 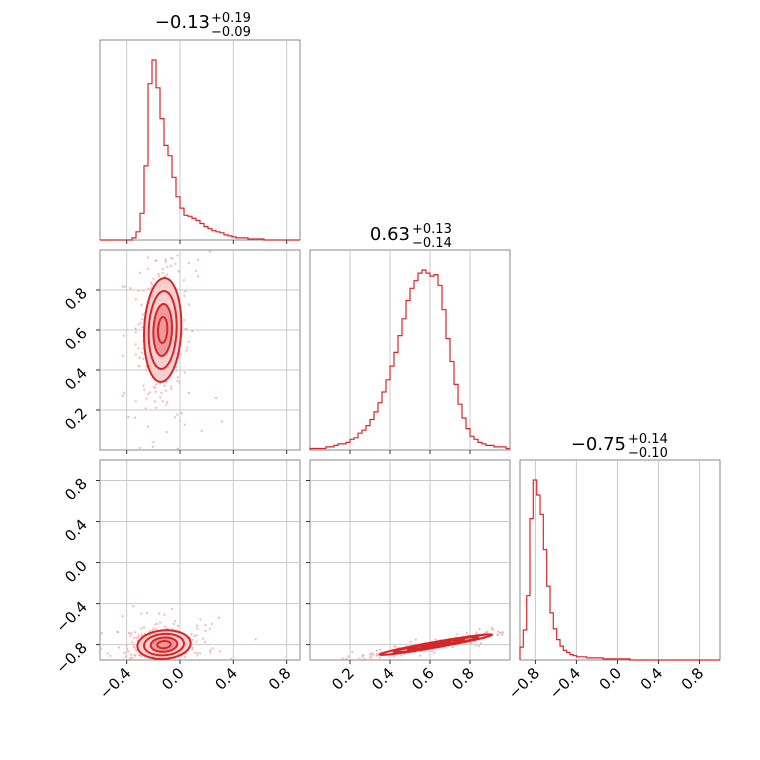 What do you see at coordinates (231, 32) in the screenshot?
I see `title-err-minus: −0.09` at bounding box center [231, 32].